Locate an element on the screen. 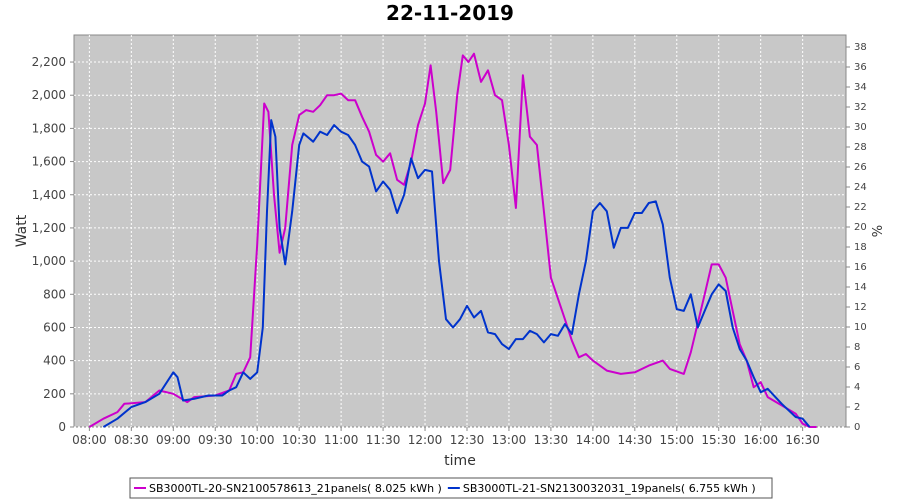 The width and height of the screenshot is (900, 504). x-tick-label: 09:30 is located at coordinates (215, 440).